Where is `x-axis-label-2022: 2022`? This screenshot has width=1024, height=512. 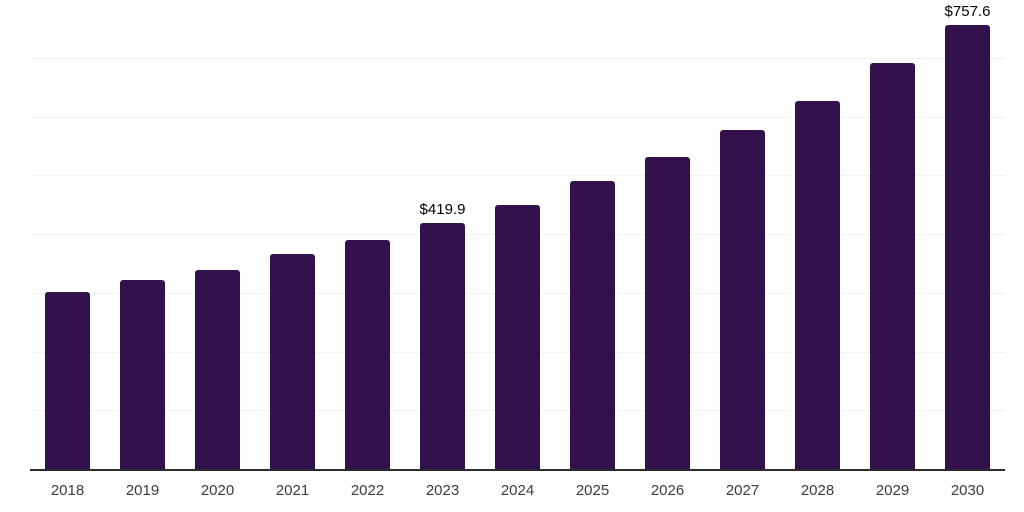
x-axis-label-2022: 2022 is located at coordinates (367, 490).